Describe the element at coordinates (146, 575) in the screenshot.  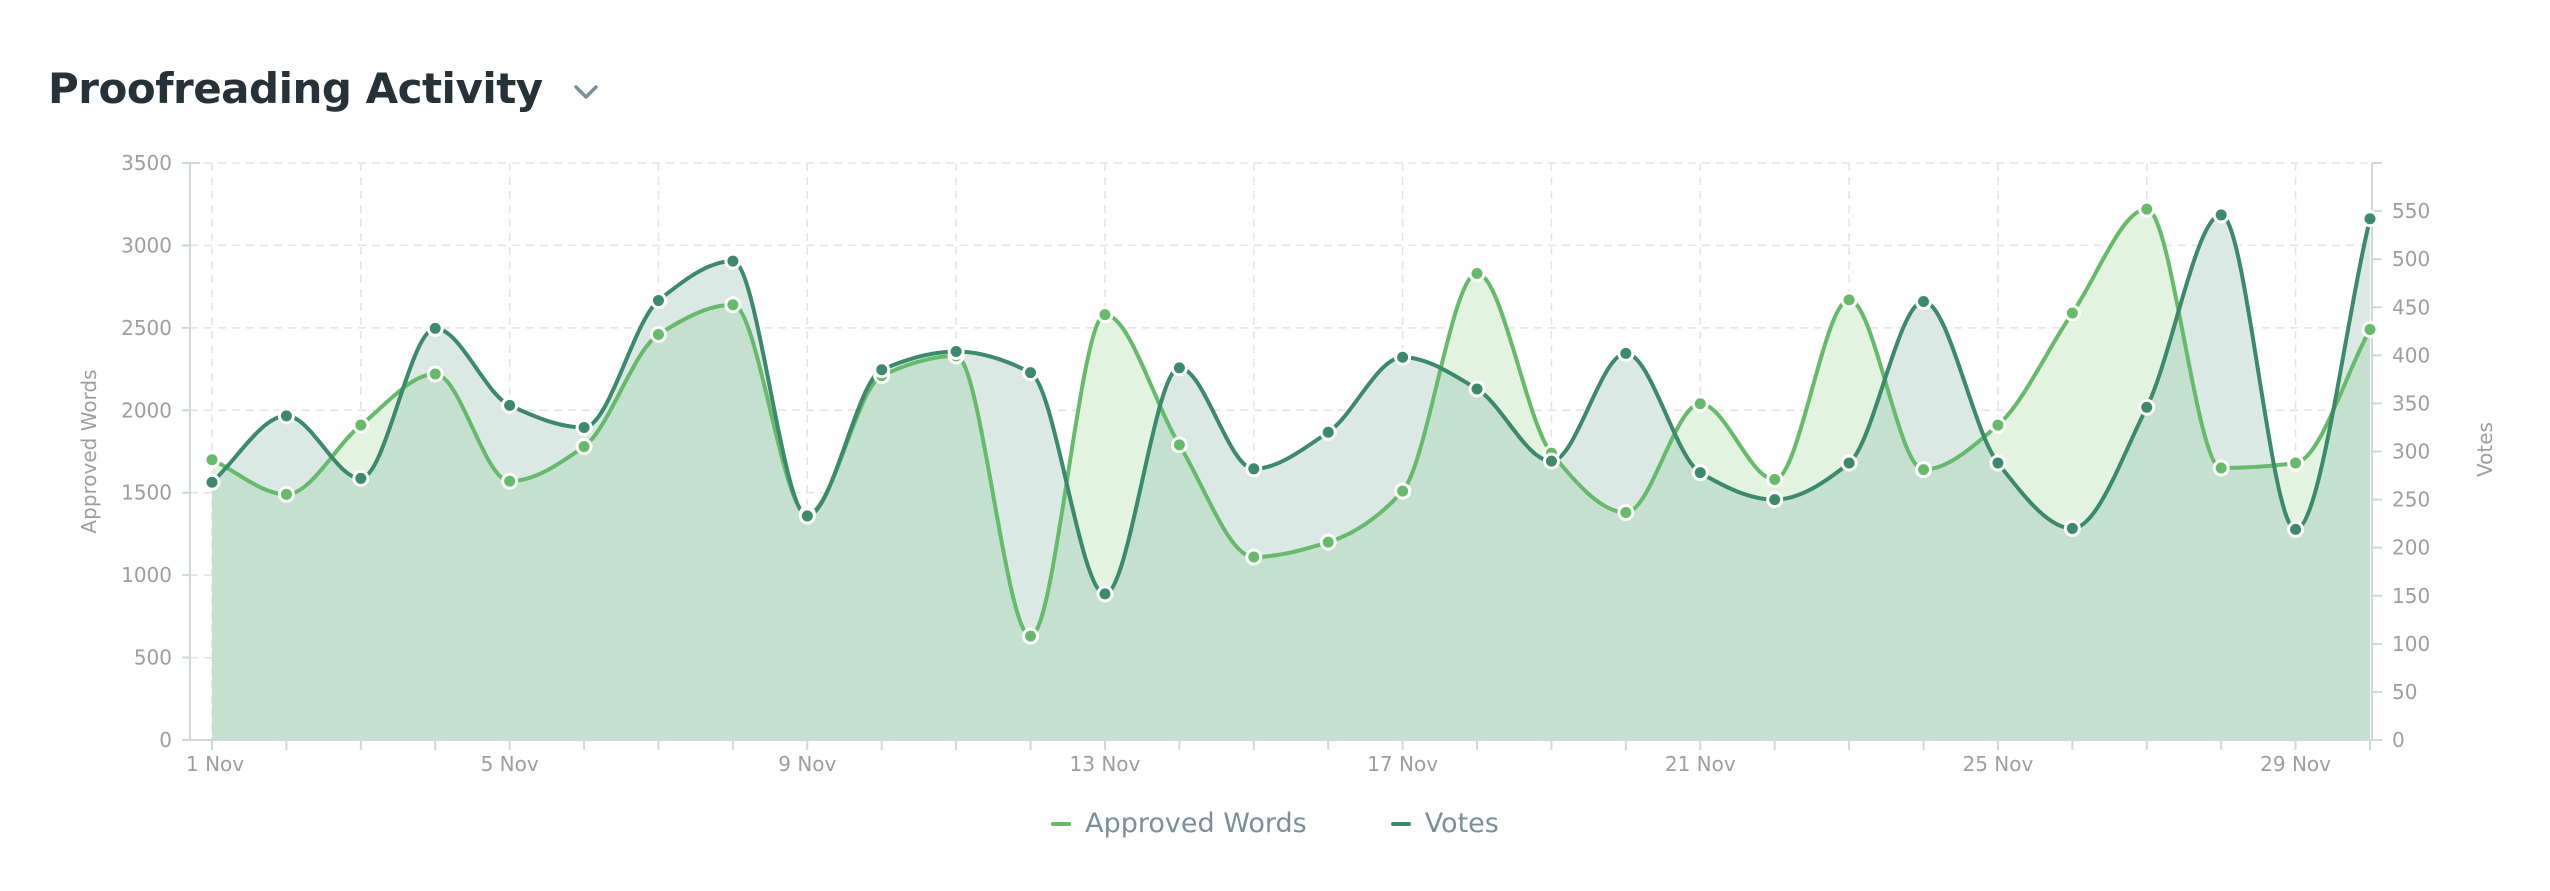
I see `y-tick-label-left: 1000` at that location.